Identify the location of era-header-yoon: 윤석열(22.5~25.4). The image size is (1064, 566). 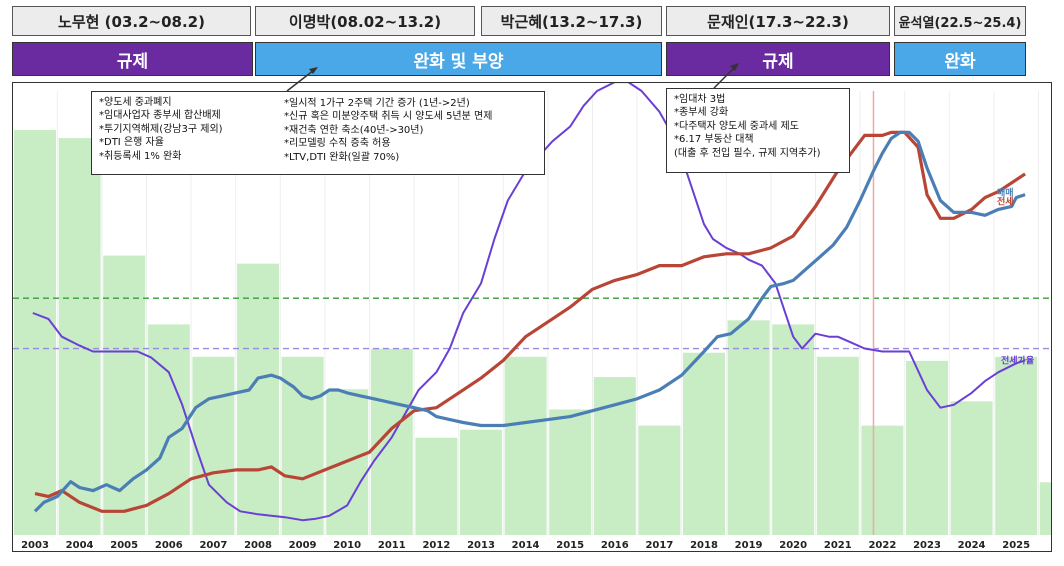
(960, 21).